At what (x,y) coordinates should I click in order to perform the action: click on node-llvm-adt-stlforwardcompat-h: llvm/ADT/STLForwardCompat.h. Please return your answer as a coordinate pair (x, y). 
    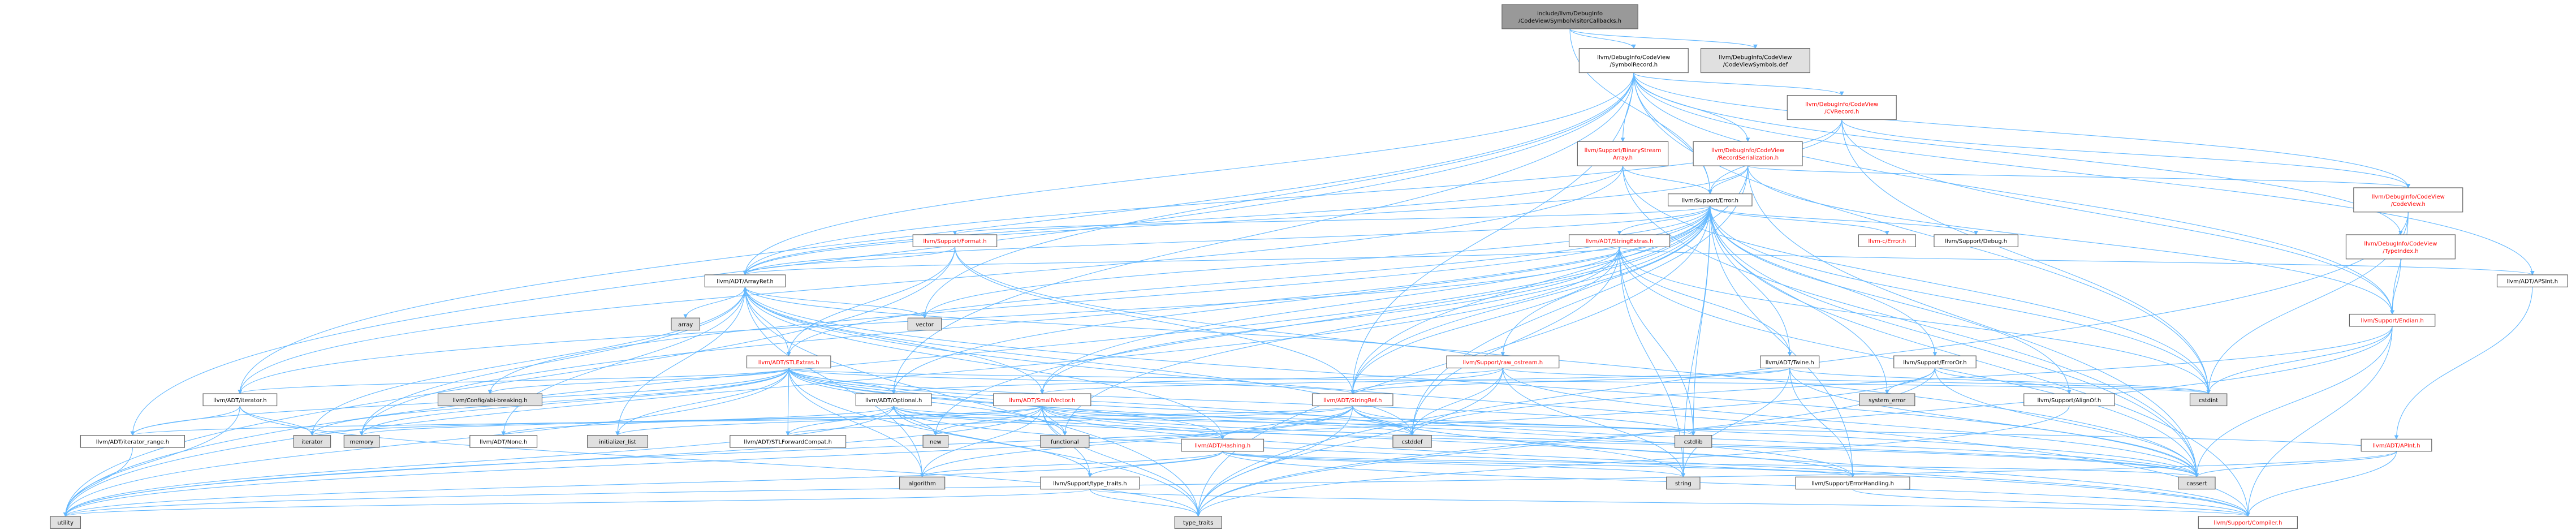
    Looking at the image, I should click on (789, 441).